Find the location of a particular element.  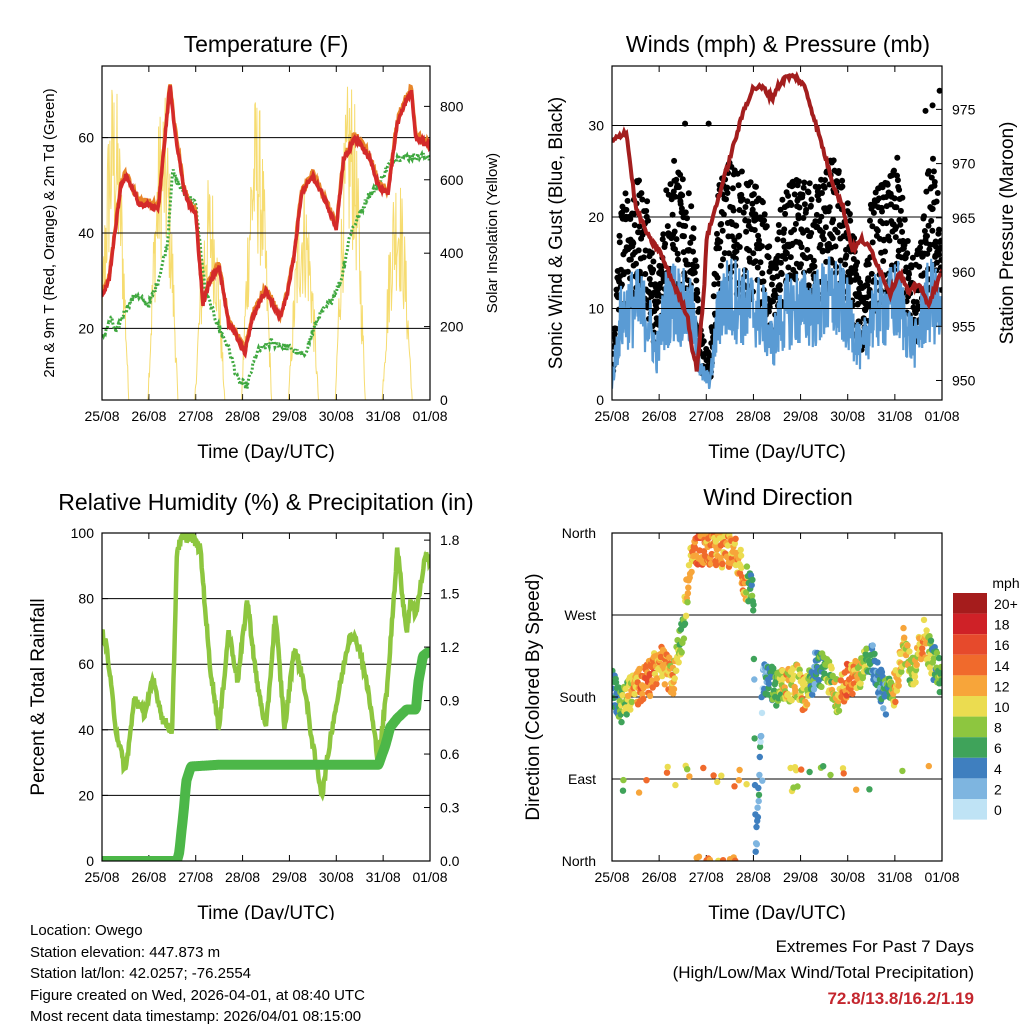

legend-label: 2 is located at coordinates (998, 789).